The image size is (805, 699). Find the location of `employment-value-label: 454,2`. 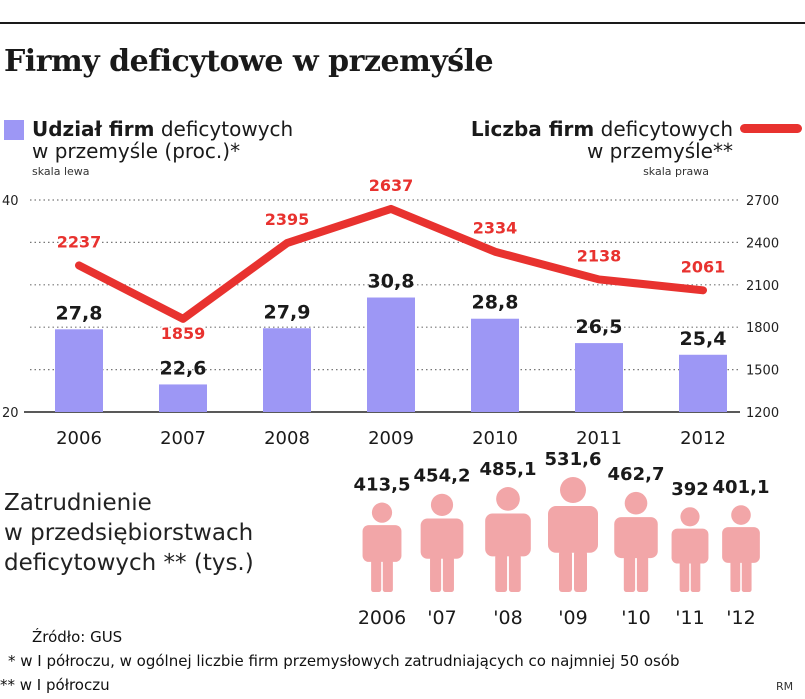

employment-value-label: 454,2 is located at coordinates (442, 476).